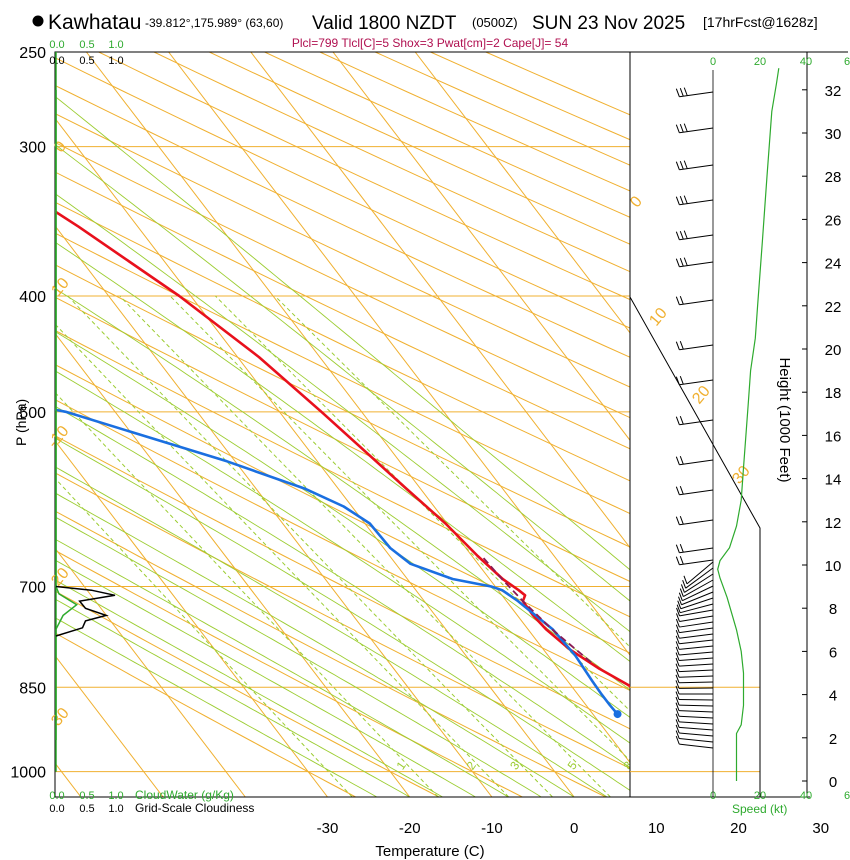 Image resolution: width=850 pixels, height=860 pixels. I want to click on y-axis-label: P (hPa), so click(21, 422).